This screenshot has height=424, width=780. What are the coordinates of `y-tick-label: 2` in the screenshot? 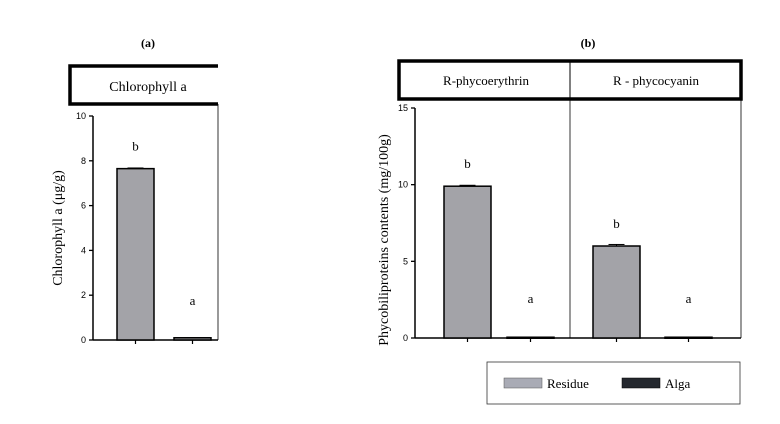 It's located at (83, 295).